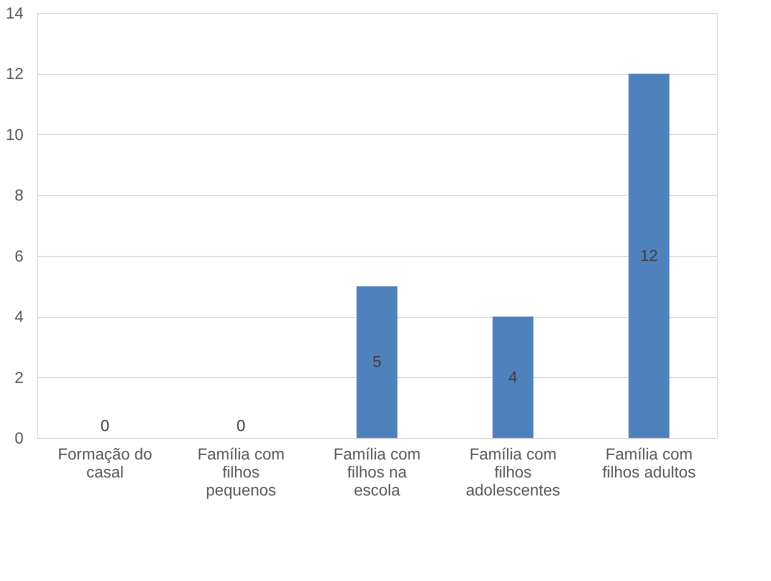  I want to click on x-tick-label: Família com filhos adolescentes, so click(513, 473).